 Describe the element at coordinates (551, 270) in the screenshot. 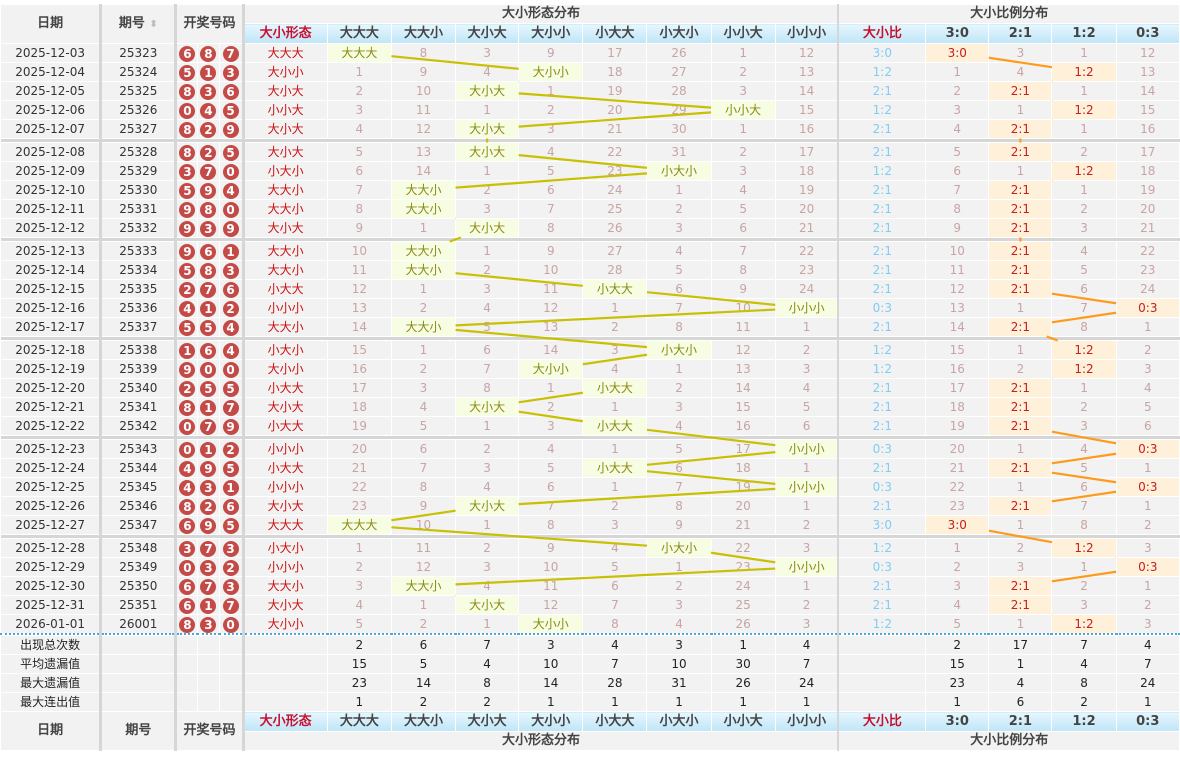

I see `pattern-miss-cell: 10` at that location.